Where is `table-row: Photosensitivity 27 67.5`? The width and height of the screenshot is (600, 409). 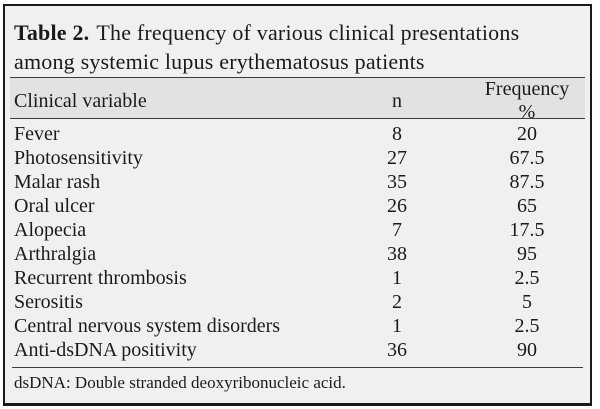
table-row: Photosensitivity 27 67.5 is located at coordinates (297, 158).